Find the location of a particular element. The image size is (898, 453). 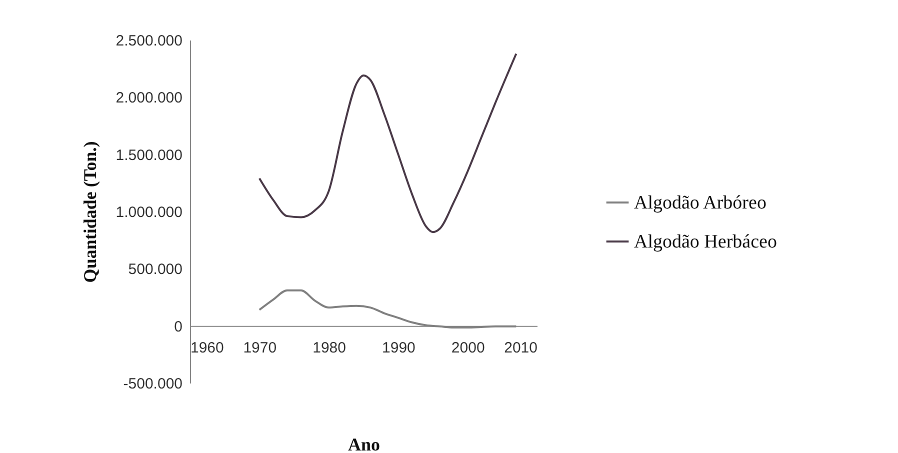

y-tick-label: 1.000.000 is located at coordinates (149, 212).